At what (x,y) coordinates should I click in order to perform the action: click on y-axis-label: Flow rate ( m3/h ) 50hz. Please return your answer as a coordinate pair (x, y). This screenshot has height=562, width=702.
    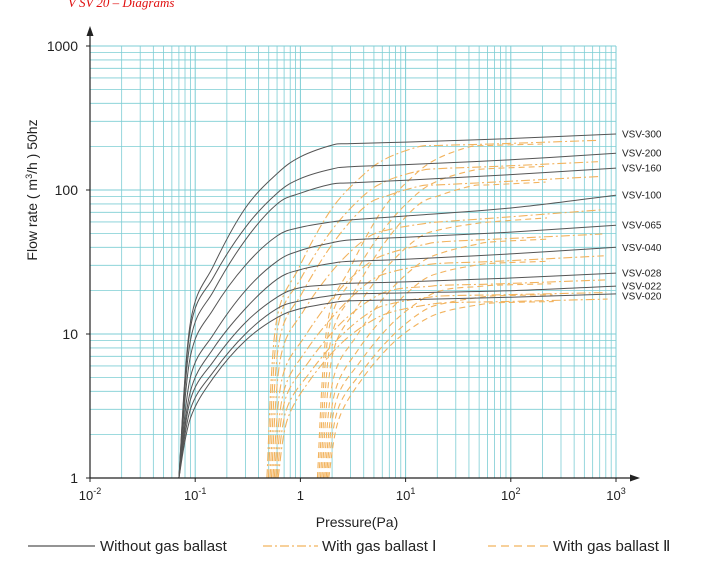
    Looking at the image, I should click on (32, 189).